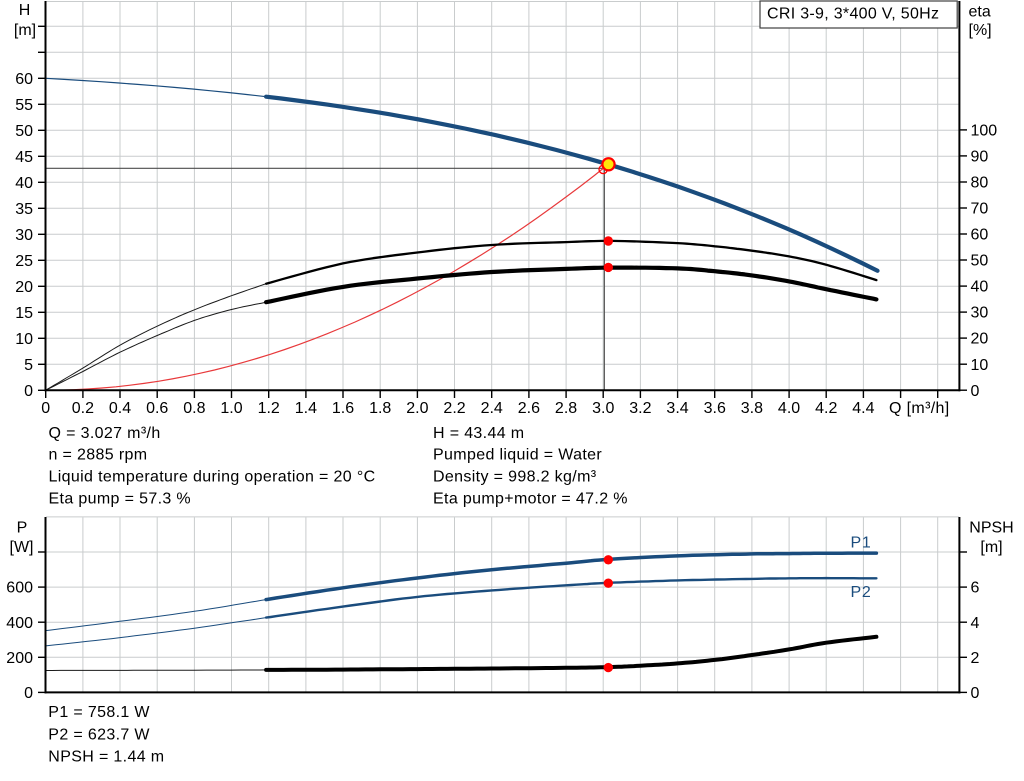 The image size is (1024, 781). What do you see at coordinates (975, 588) in the screenshot?
I see `svg-text: 6` at bounding box center [975, 588].